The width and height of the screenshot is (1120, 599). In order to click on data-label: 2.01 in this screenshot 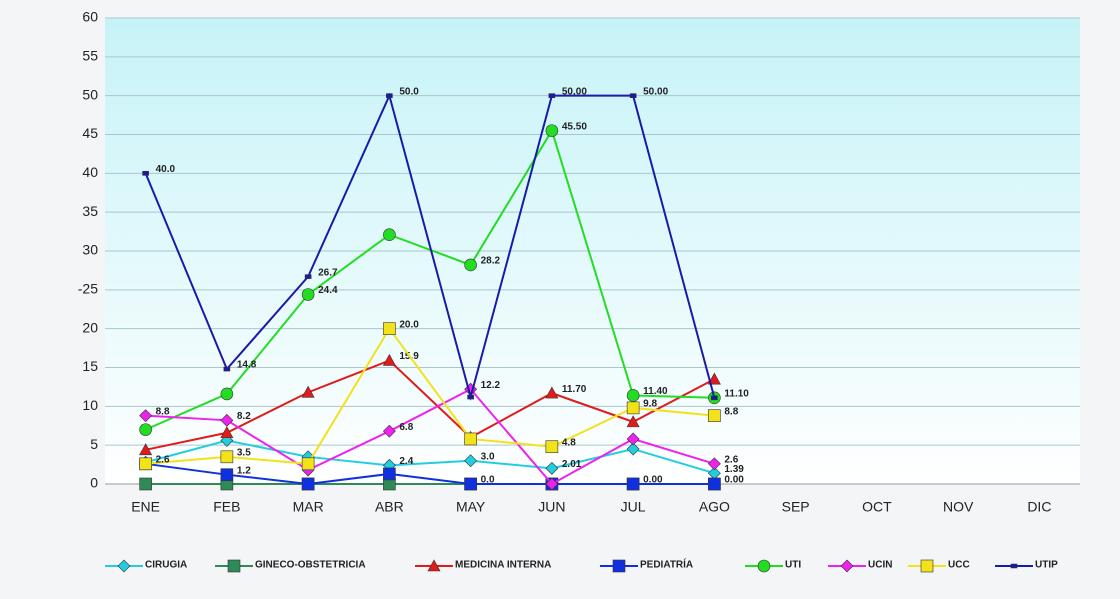, I will do `click(572, 464)`.